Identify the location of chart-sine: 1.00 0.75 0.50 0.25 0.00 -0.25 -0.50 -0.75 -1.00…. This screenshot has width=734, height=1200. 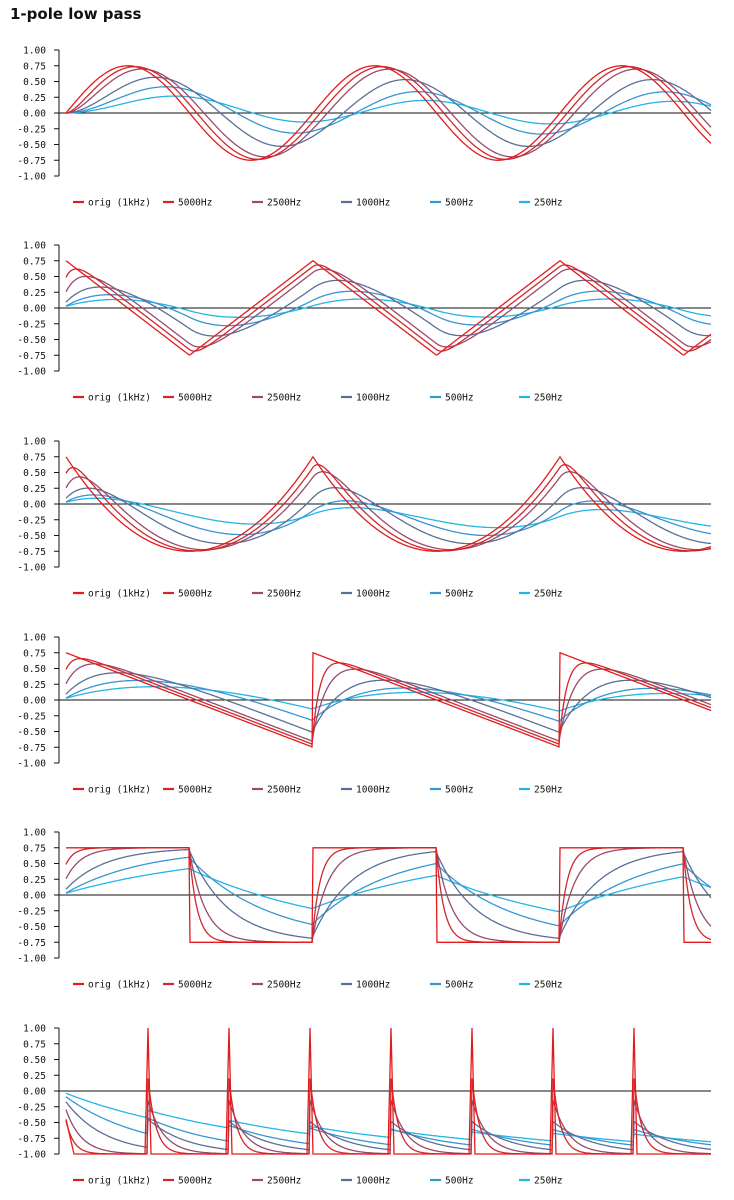
(364, 127).